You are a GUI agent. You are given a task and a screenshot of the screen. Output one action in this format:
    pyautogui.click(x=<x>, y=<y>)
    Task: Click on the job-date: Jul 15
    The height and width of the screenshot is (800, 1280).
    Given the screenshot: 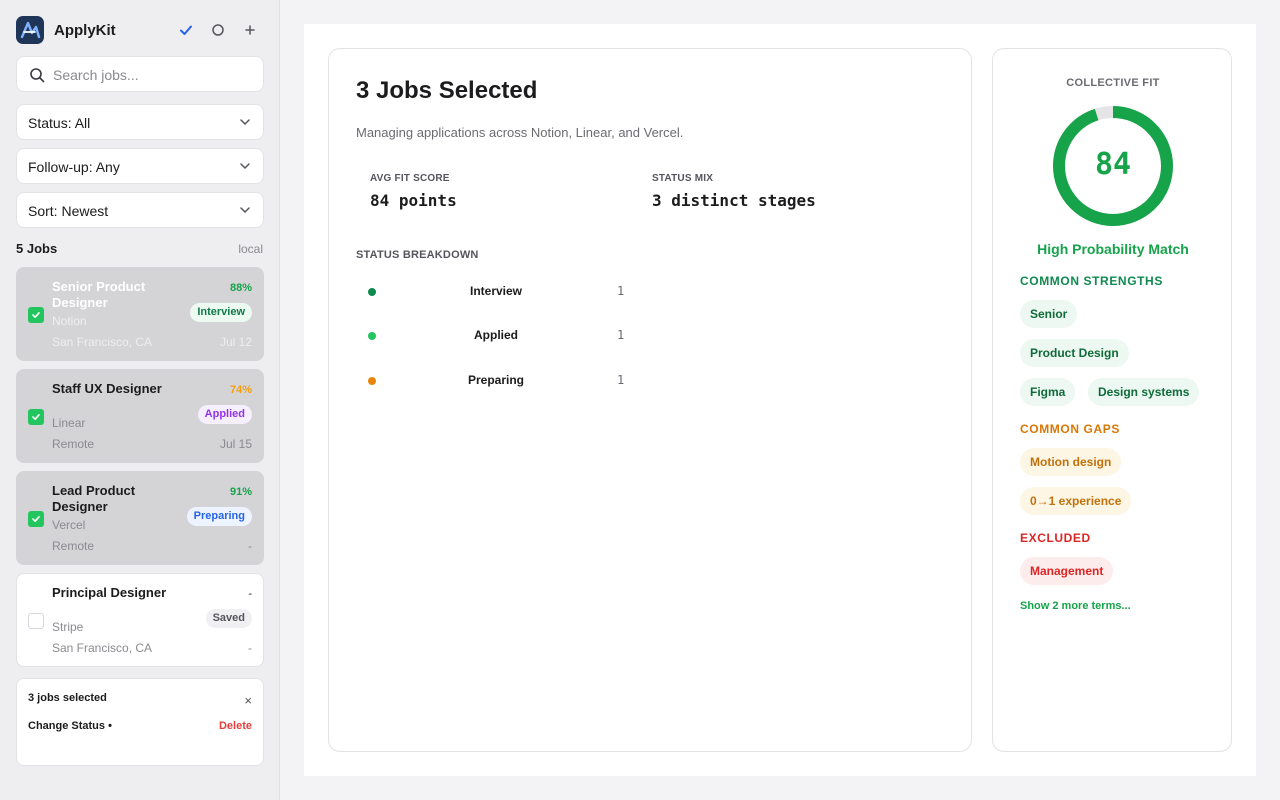 What is the action you would take?
    pyautogui.click(x=235, y=444)
    